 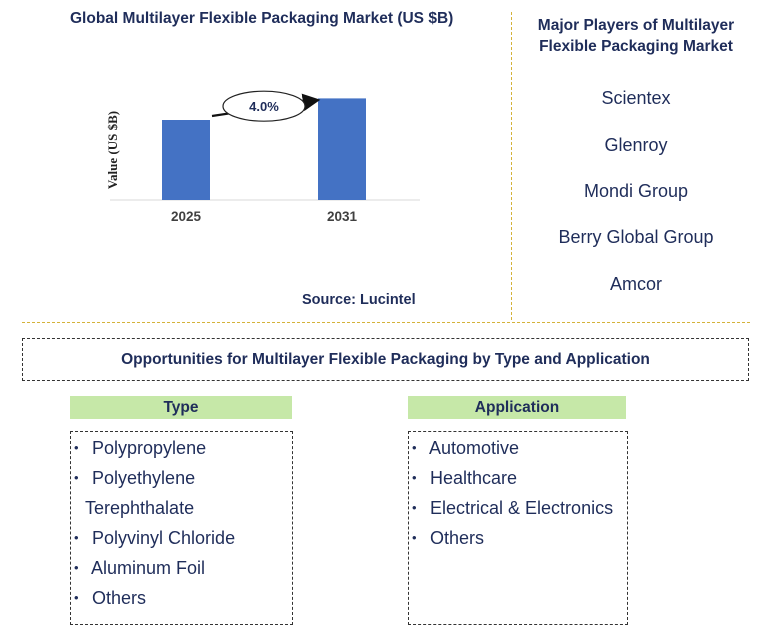 What do you see at coordinates (181, 478) in the screenshot?
I see `list-item: • Polyethylene` at bounding box center [181, 478].